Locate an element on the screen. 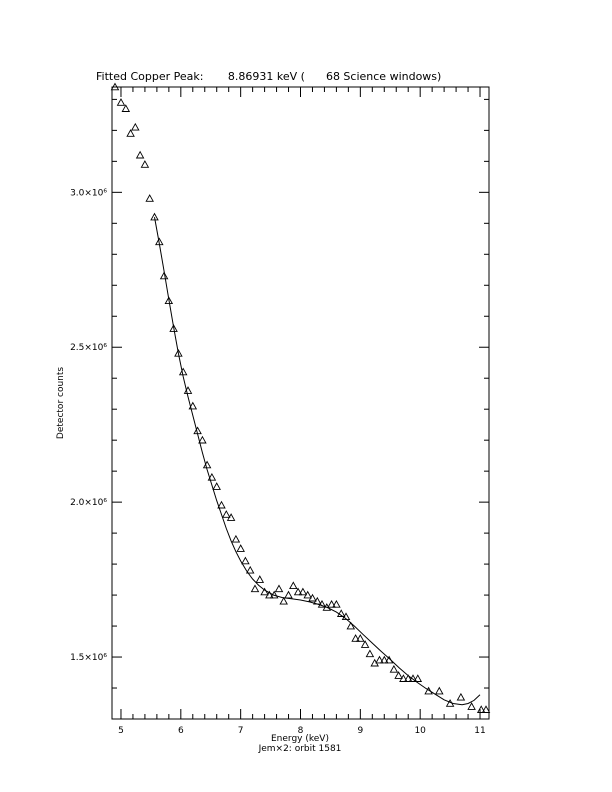 The image size is (612, 792). y-tick-label: 1.5×10⁶ is located at coordinates (88, 658).